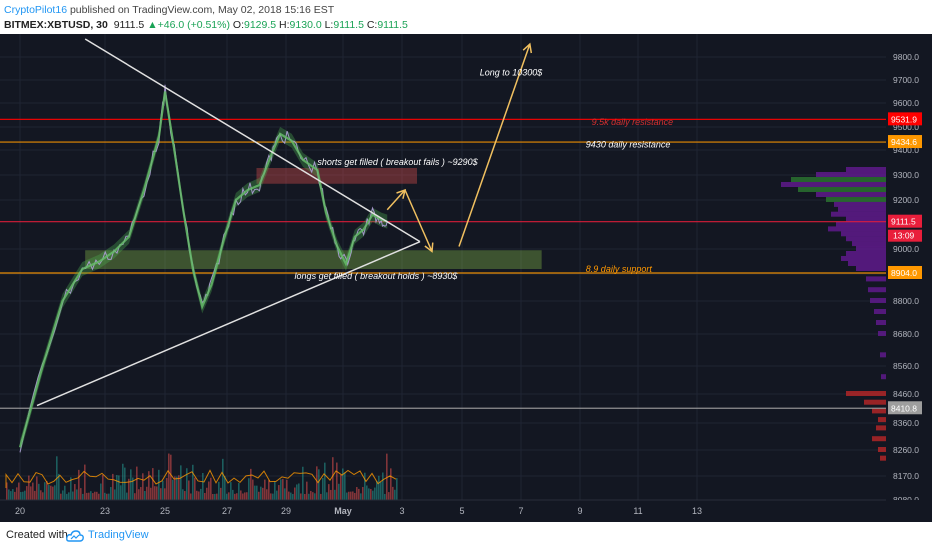 This screenshot has width=932, height=550. What do you see at coordinates (305, 25) in the screenshot?
I see `high-value: 9130.0` at bounding box center [305, 25].